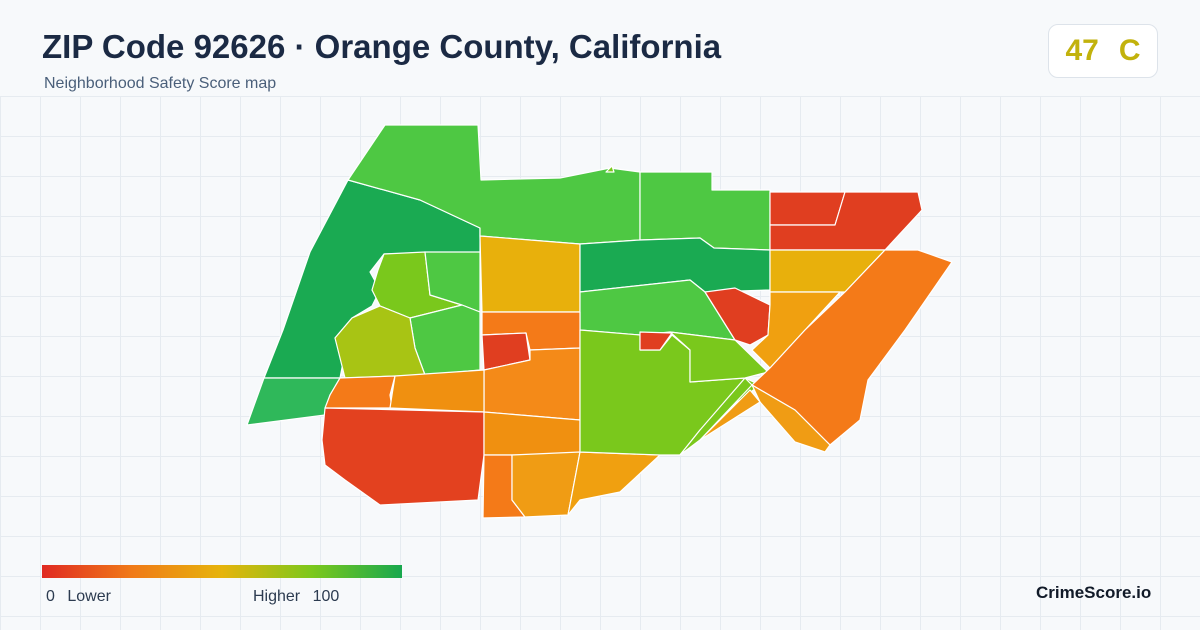 This screenshot has width=1200, height=630. I want to click on legend-high: Higher 100, so click(296, 597).